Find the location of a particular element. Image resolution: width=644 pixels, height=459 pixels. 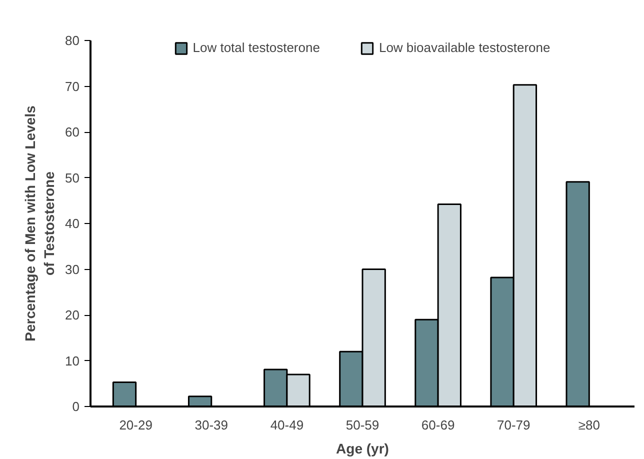

y-tick-label: 20 is located at coordinates (72, 315).